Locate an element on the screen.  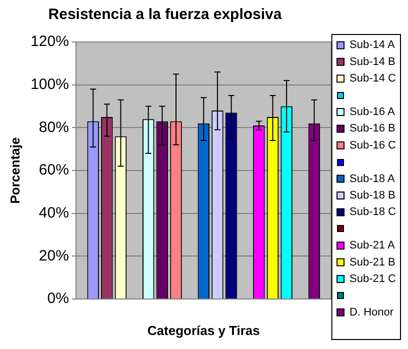
legend-label: Sub-21 B is located at coordinates (373, 262).